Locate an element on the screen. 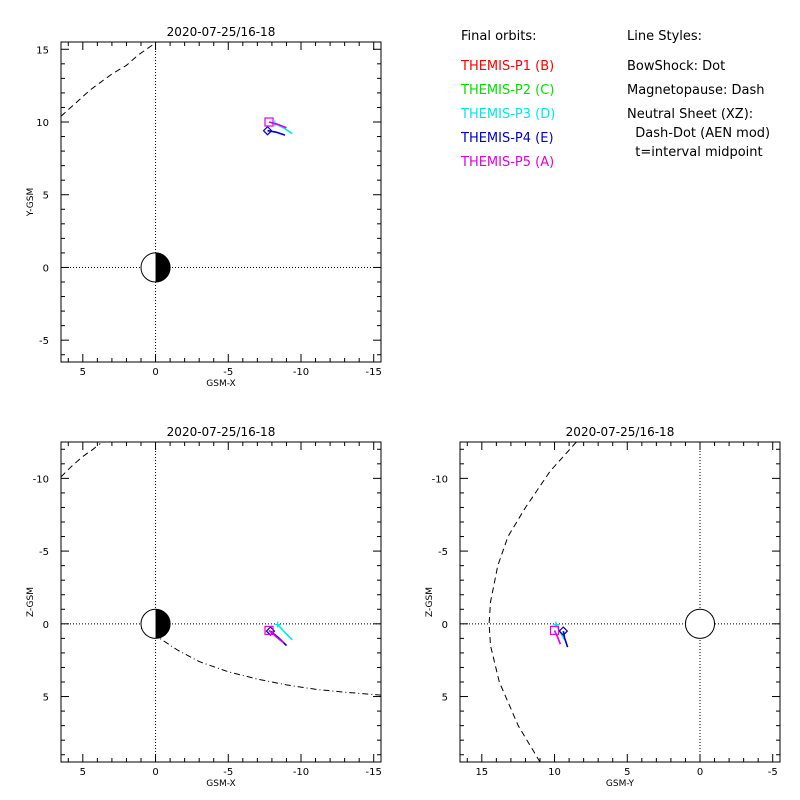 The image size is (800, 800). y-tick-label: 15 is located at coordinates (42, 50).